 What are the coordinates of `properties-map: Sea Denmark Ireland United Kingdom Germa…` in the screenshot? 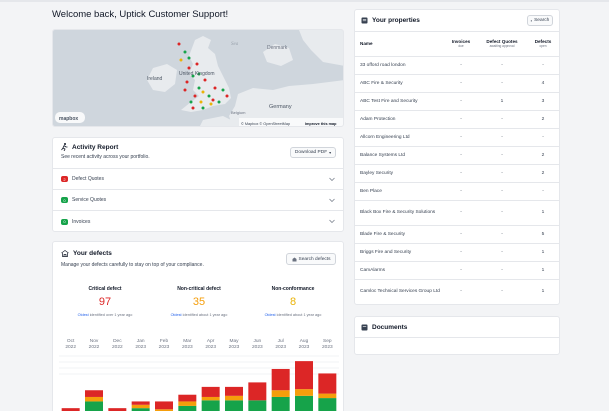 It's located at (198, 78).